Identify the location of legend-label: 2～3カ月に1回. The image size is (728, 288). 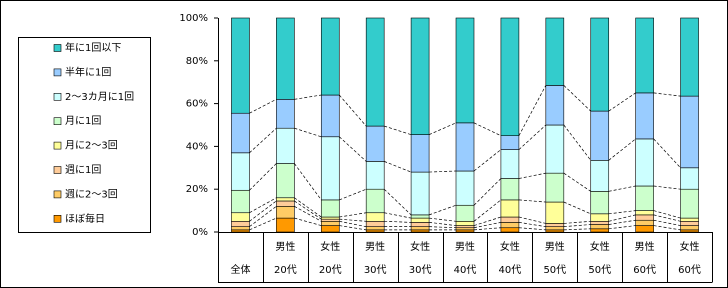
(99, 97).